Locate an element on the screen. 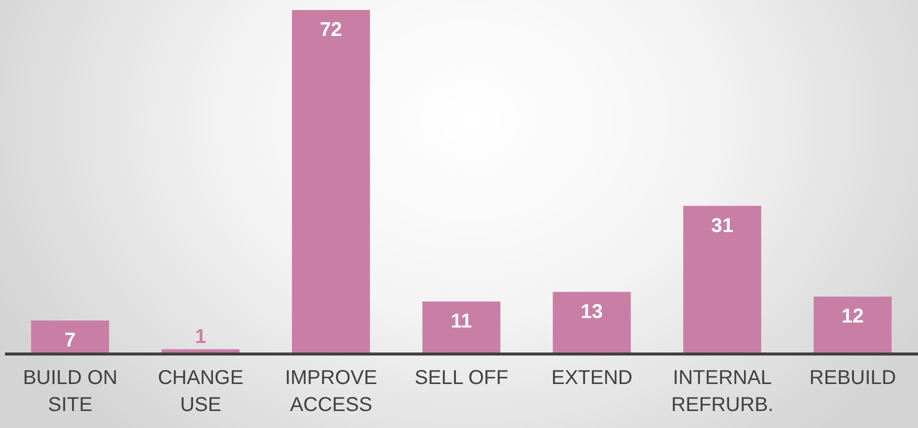 The width and height of the screenshot is (918, 428). data-label: 31 is located at coordinates (722, 225).